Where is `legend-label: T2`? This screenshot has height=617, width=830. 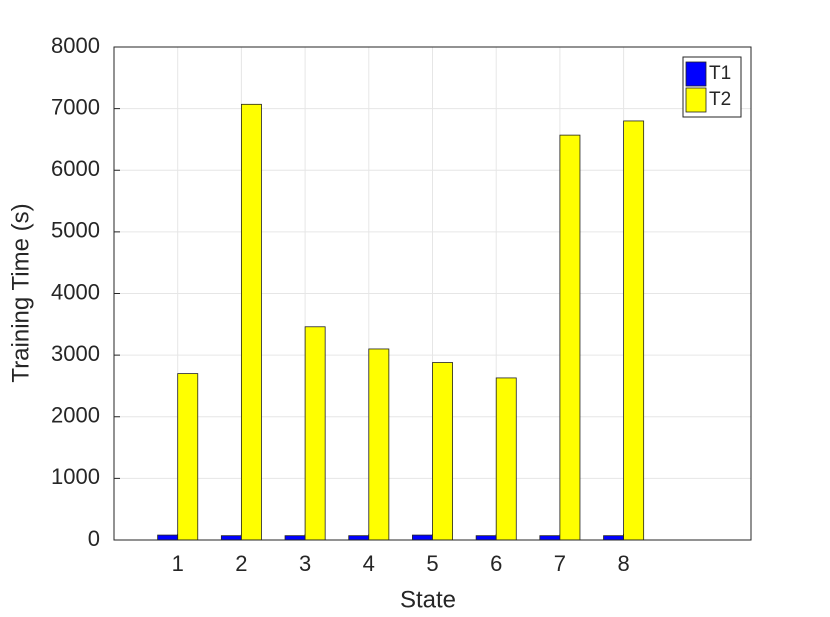
legend-label: T2 is located at coordinates (720, 99).